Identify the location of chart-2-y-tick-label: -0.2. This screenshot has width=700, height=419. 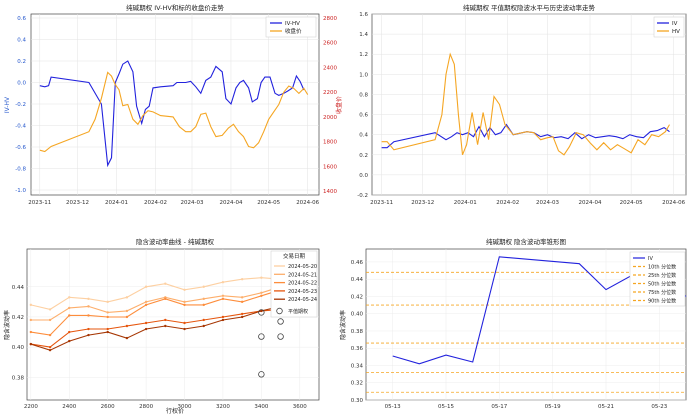
(362, 196).